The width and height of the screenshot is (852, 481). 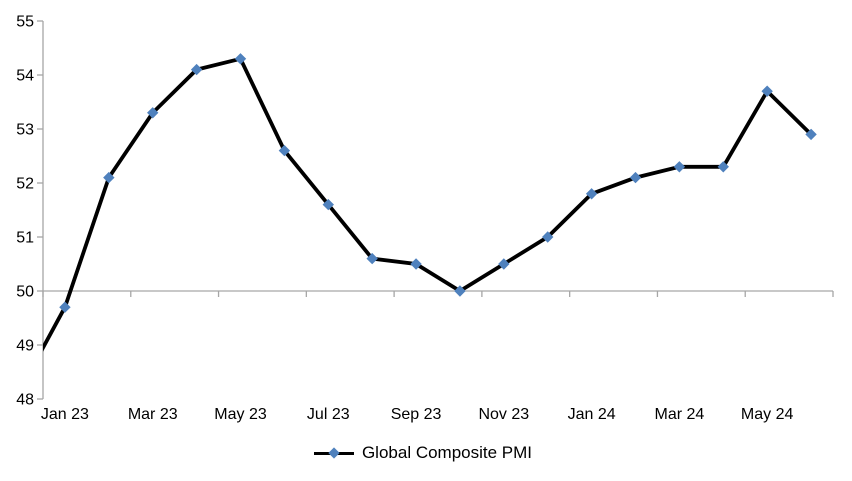 What do you see at coordinates (328, 414) in the screenshot?
I see `x-axis-label: Jul 23` at bounding box center [328, 414].